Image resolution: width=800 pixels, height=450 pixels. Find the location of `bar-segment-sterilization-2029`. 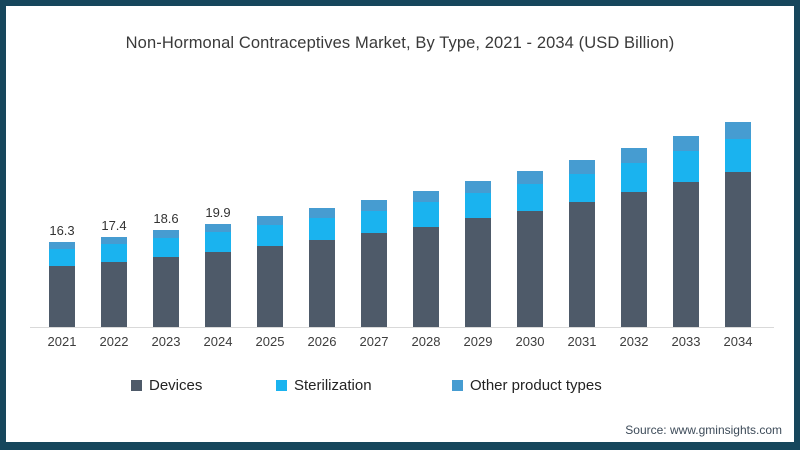

bar-segment-sterilization-2029 is located at coordinates (478, 205).